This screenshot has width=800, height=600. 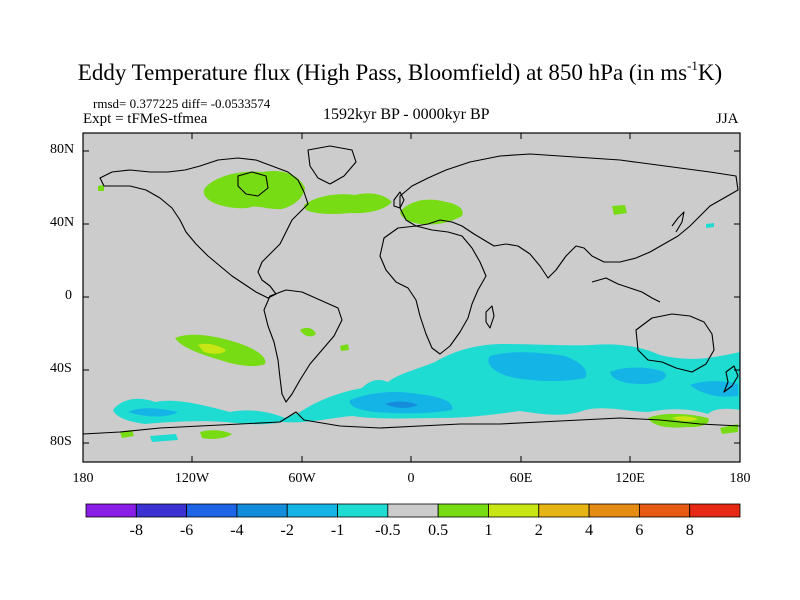 I want to click on anomaly-region-canada-positive, so click(x=254, y=190).